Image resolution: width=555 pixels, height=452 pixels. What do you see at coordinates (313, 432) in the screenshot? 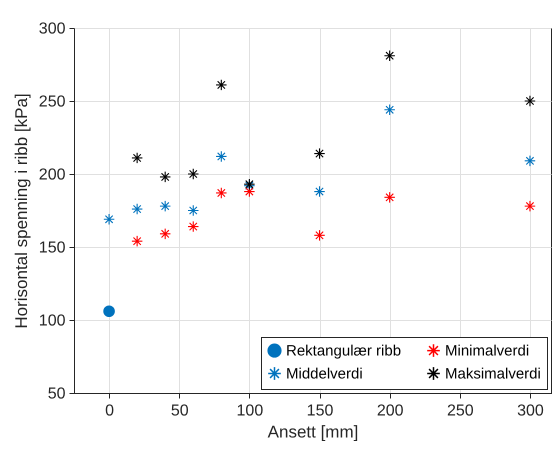
I see `x-axis-title: Ansett [mm]` at bounding box center [313, 432].